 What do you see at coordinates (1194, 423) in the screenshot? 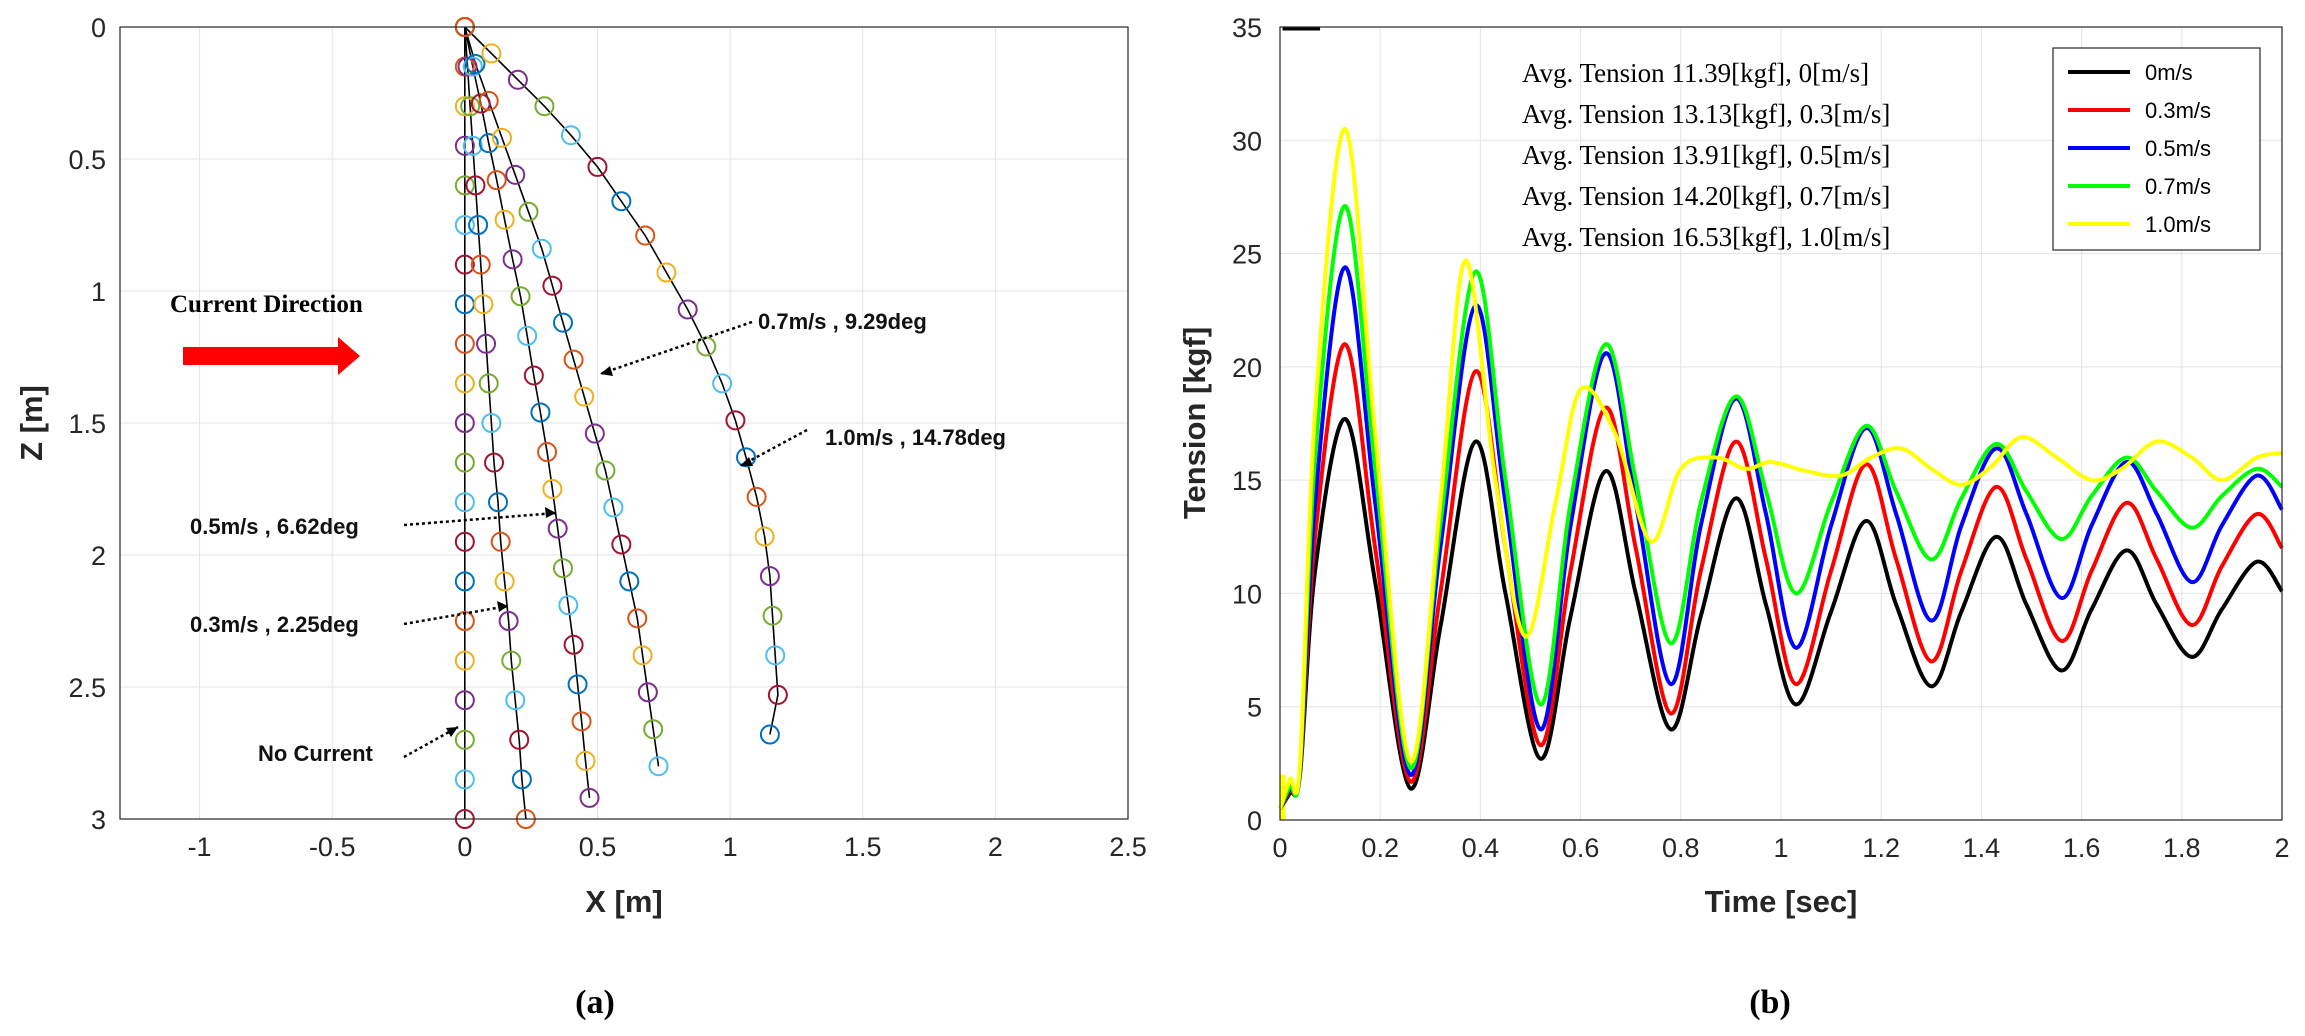
I see `panel-b-y-axis-label: Tension [kgf]` at bounding box center [1194, 423].